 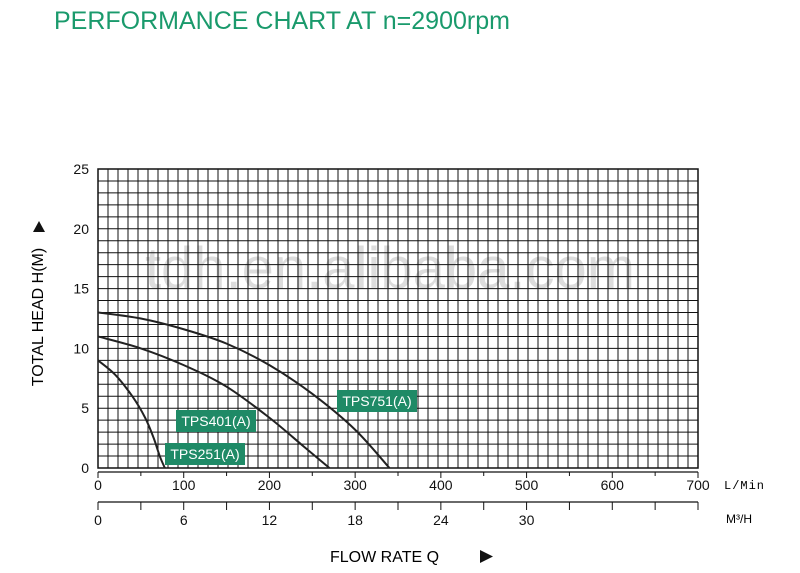 What do you see at coordinates (698, 485) in the screenshot?
I see `x-tick-label: 700` at bounding box center [698, 485].